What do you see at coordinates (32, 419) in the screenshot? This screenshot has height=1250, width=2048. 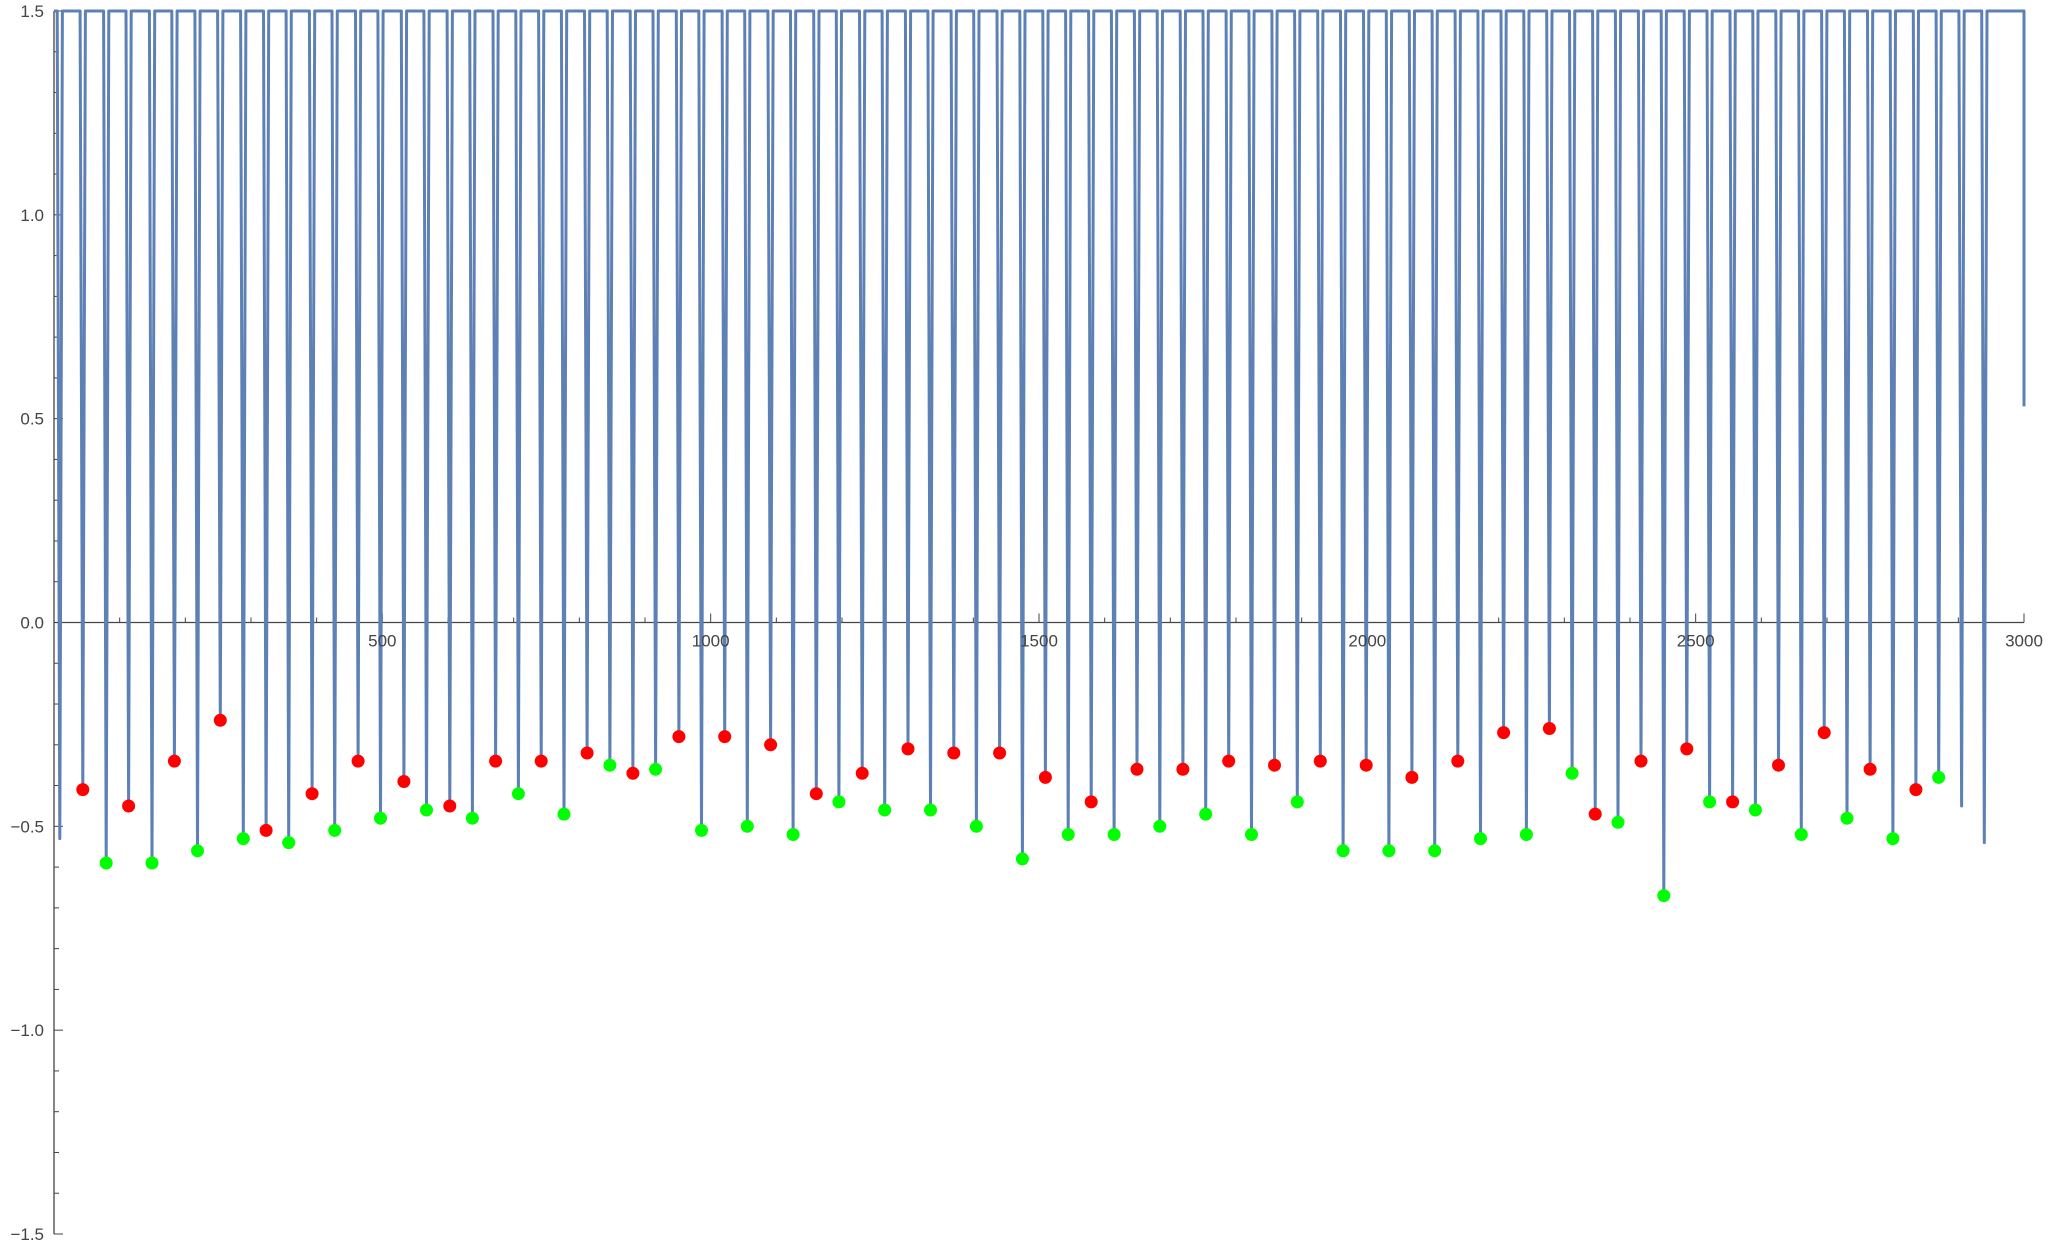 I see `y-tick-label: 0.5` at bounding box center [32, 419].